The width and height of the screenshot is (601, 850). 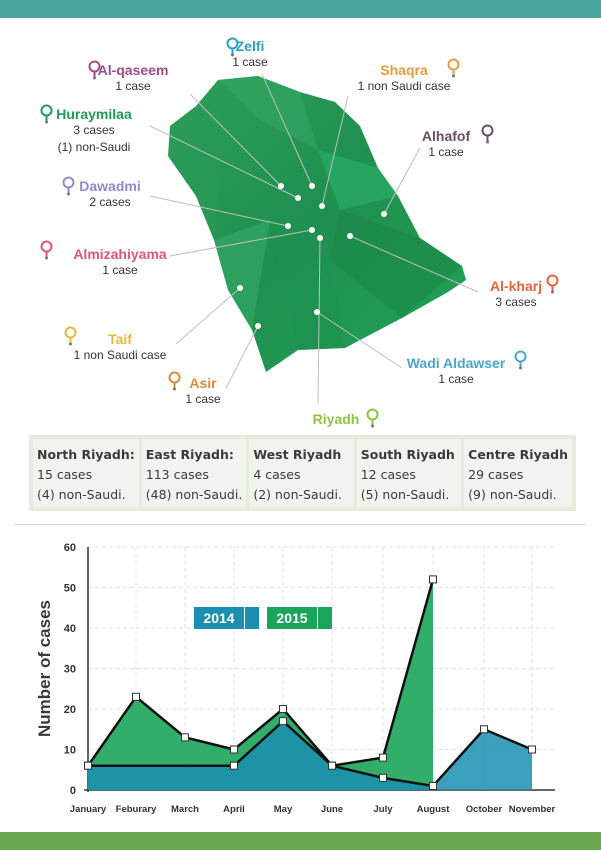 What do you see at coordinates (70, 548) in the screenshot?
I see `y-tick-label: 60` at bounding box center [70, 548].